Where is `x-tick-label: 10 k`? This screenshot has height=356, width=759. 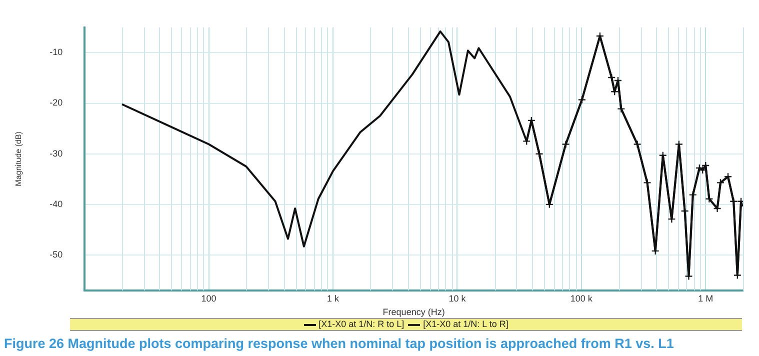
x-tick-label: 10 k is located at coordinates (457, 298).